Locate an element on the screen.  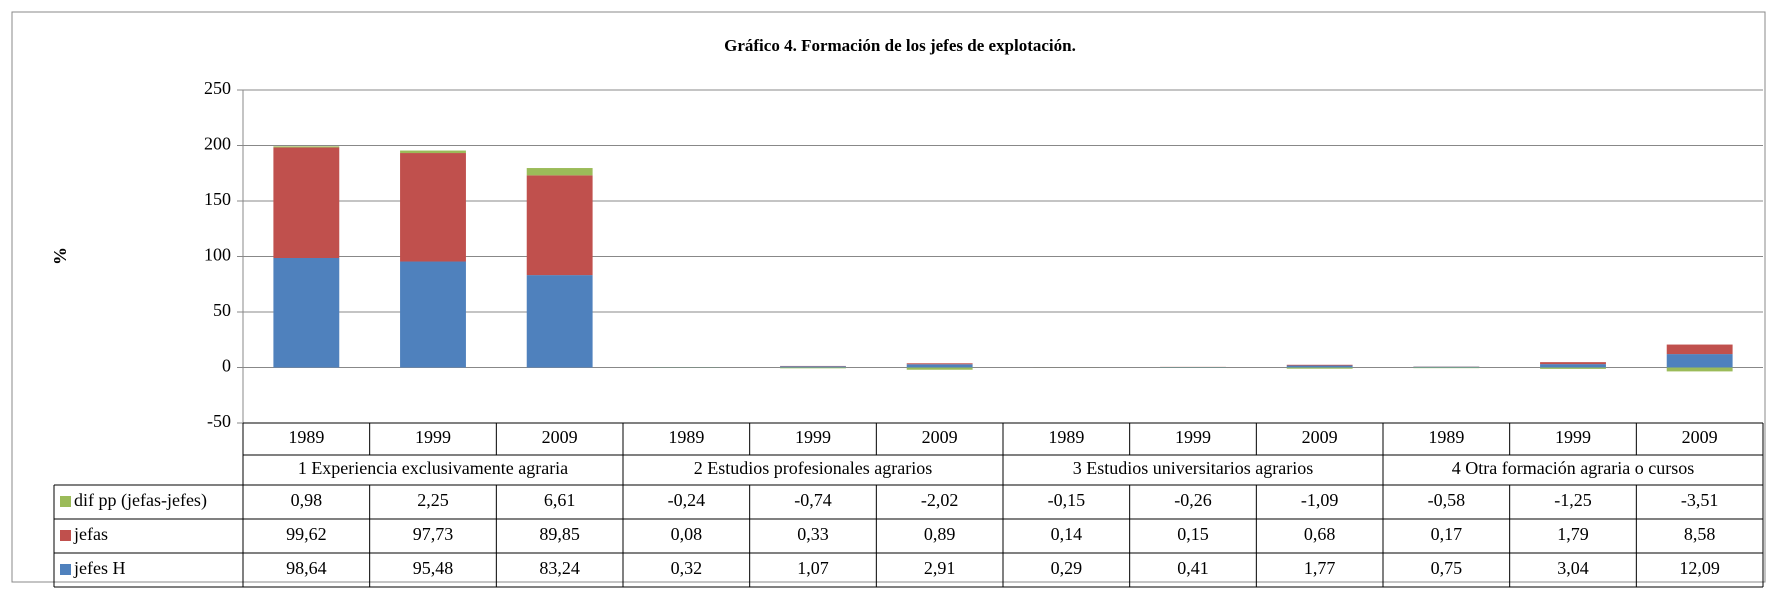
table-cell: 97,73 is located at coordinates (433, 534).